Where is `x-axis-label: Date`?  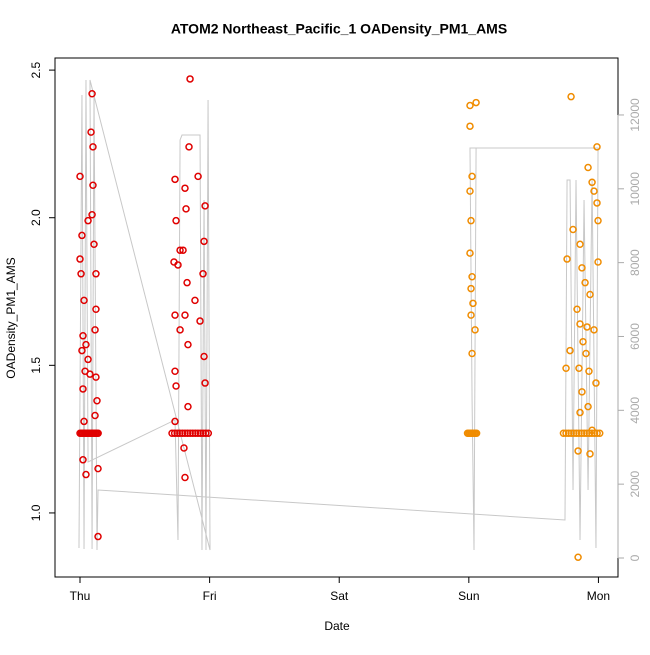 x-axis-label: Date is located at coordinates (337, 626).